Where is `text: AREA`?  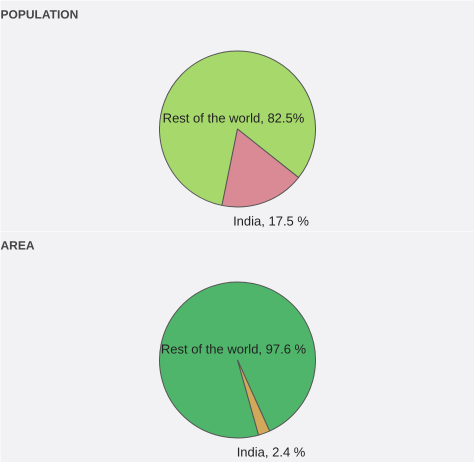 text: AREA is located at coordinates (17, 245).